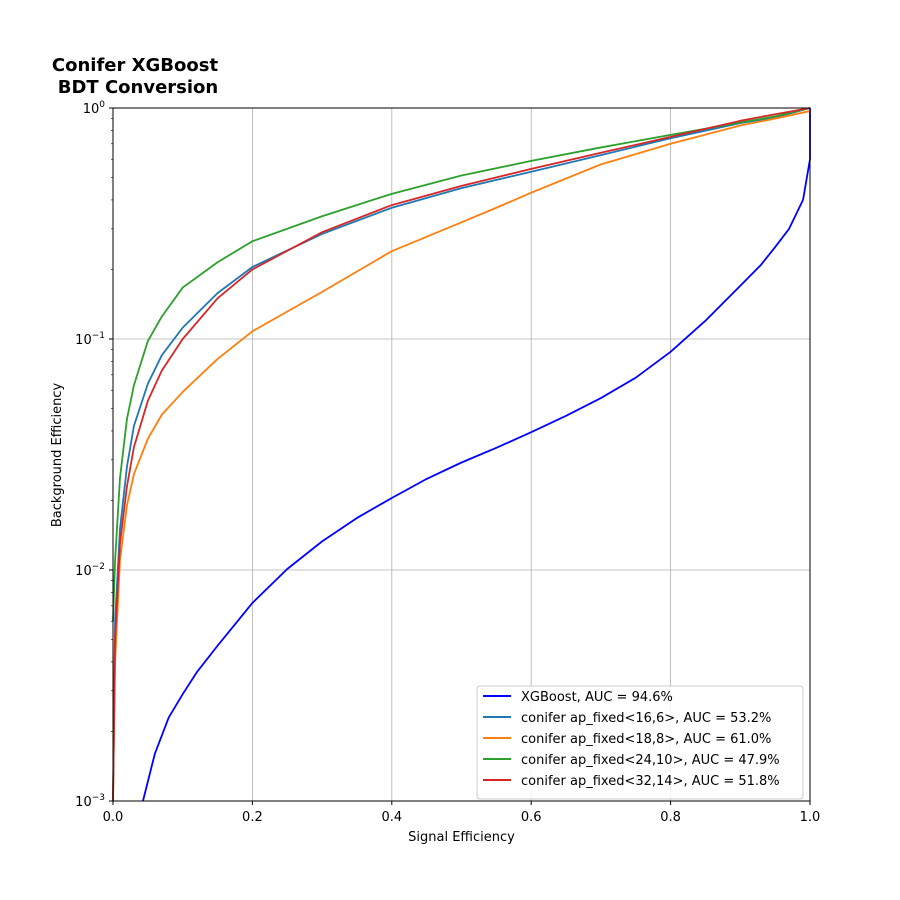  What do you see at coordinates (102, 105) in the screenshot?
I see `y-tick-exponent: 0` at bounding box center [102, 105].